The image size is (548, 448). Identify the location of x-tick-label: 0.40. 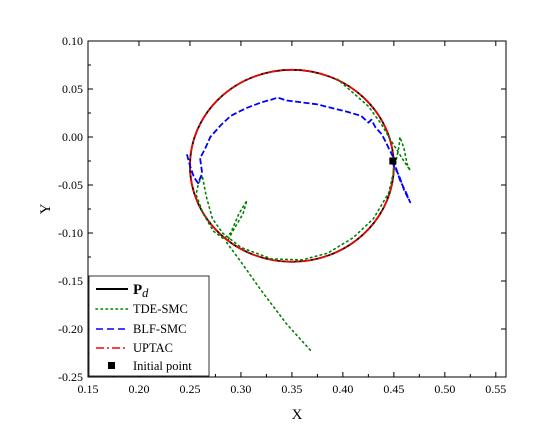
(342, 389).